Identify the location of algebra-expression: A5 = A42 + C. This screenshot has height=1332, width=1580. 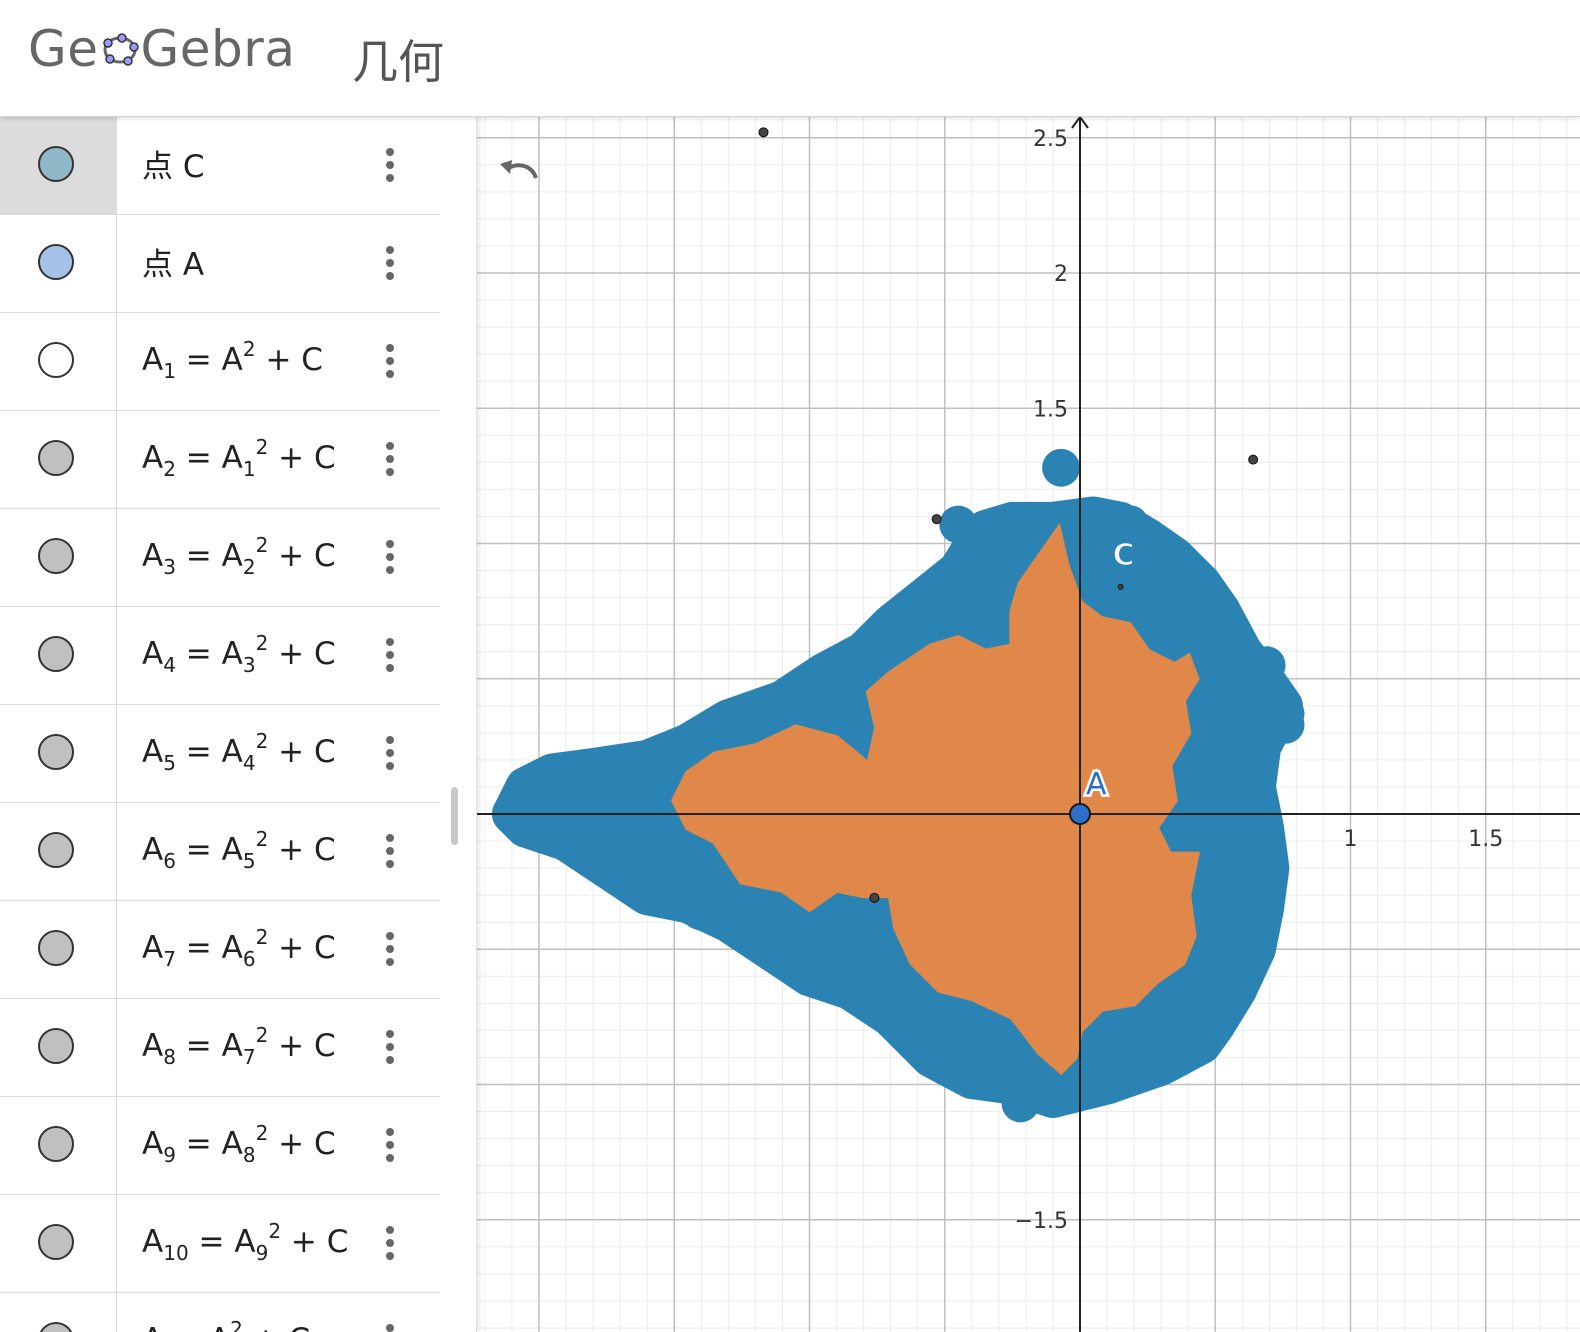
(239, 752).